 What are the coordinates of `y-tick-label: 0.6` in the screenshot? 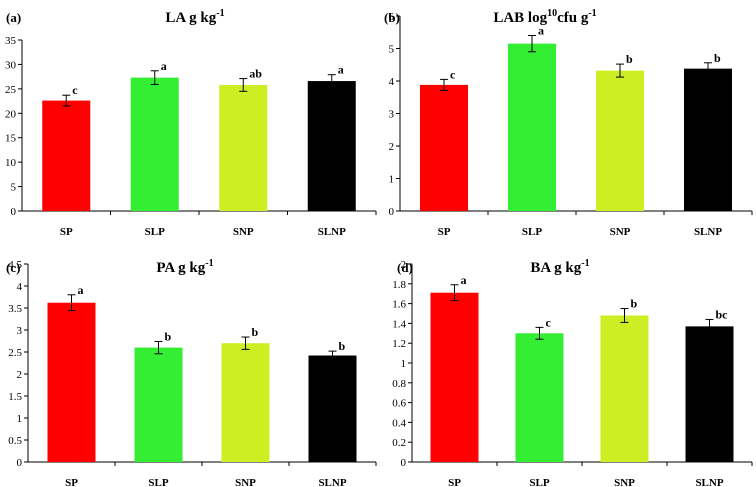 It's located at (399, 404).